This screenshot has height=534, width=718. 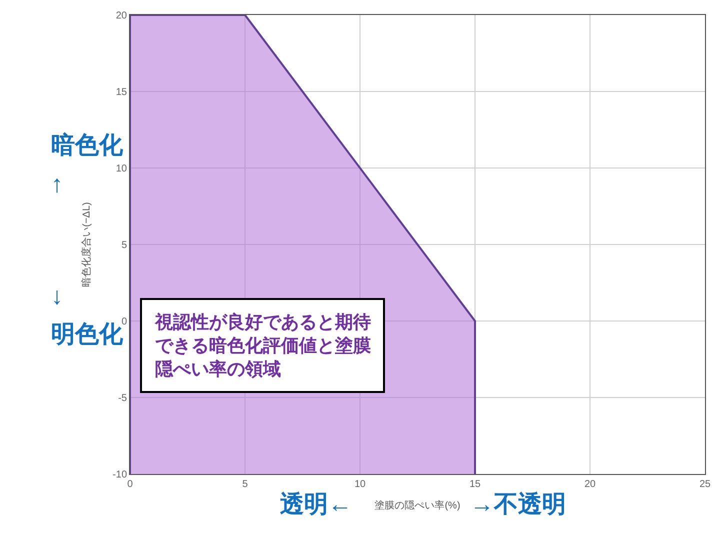 What do you see at coordinates (124, 245) in the screenshot?
I see `y-tick-label: 5` at bounding box center [124, 245].